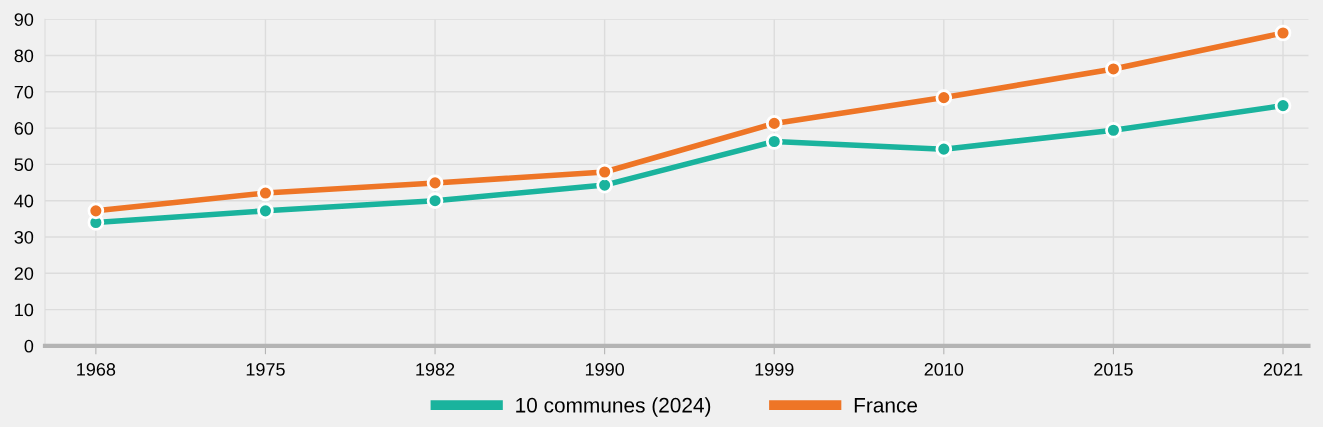 This screenshot has width=1323, height=427. What do you see at coordinates (24, 237) in the screenshot?
I see `y-tick-label: 30` at bounding box center [24, 237].